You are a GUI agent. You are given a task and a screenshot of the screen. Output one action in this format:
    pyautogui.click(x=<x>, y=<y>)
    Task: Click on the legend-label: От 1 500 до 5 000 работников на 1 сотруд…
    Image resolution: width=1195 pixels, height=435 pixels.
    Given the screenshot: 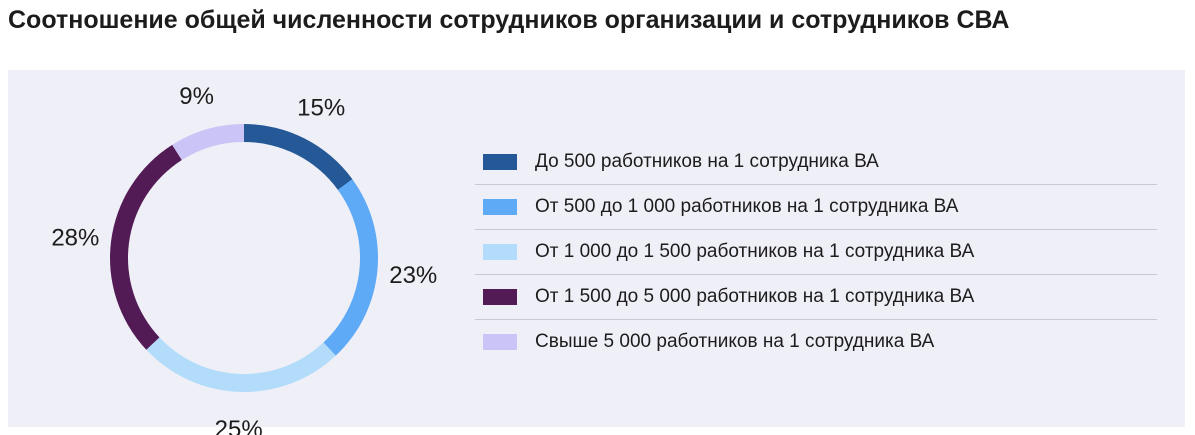 What is the action you would take?
    pyautogui.click(x=755, y=296)
    